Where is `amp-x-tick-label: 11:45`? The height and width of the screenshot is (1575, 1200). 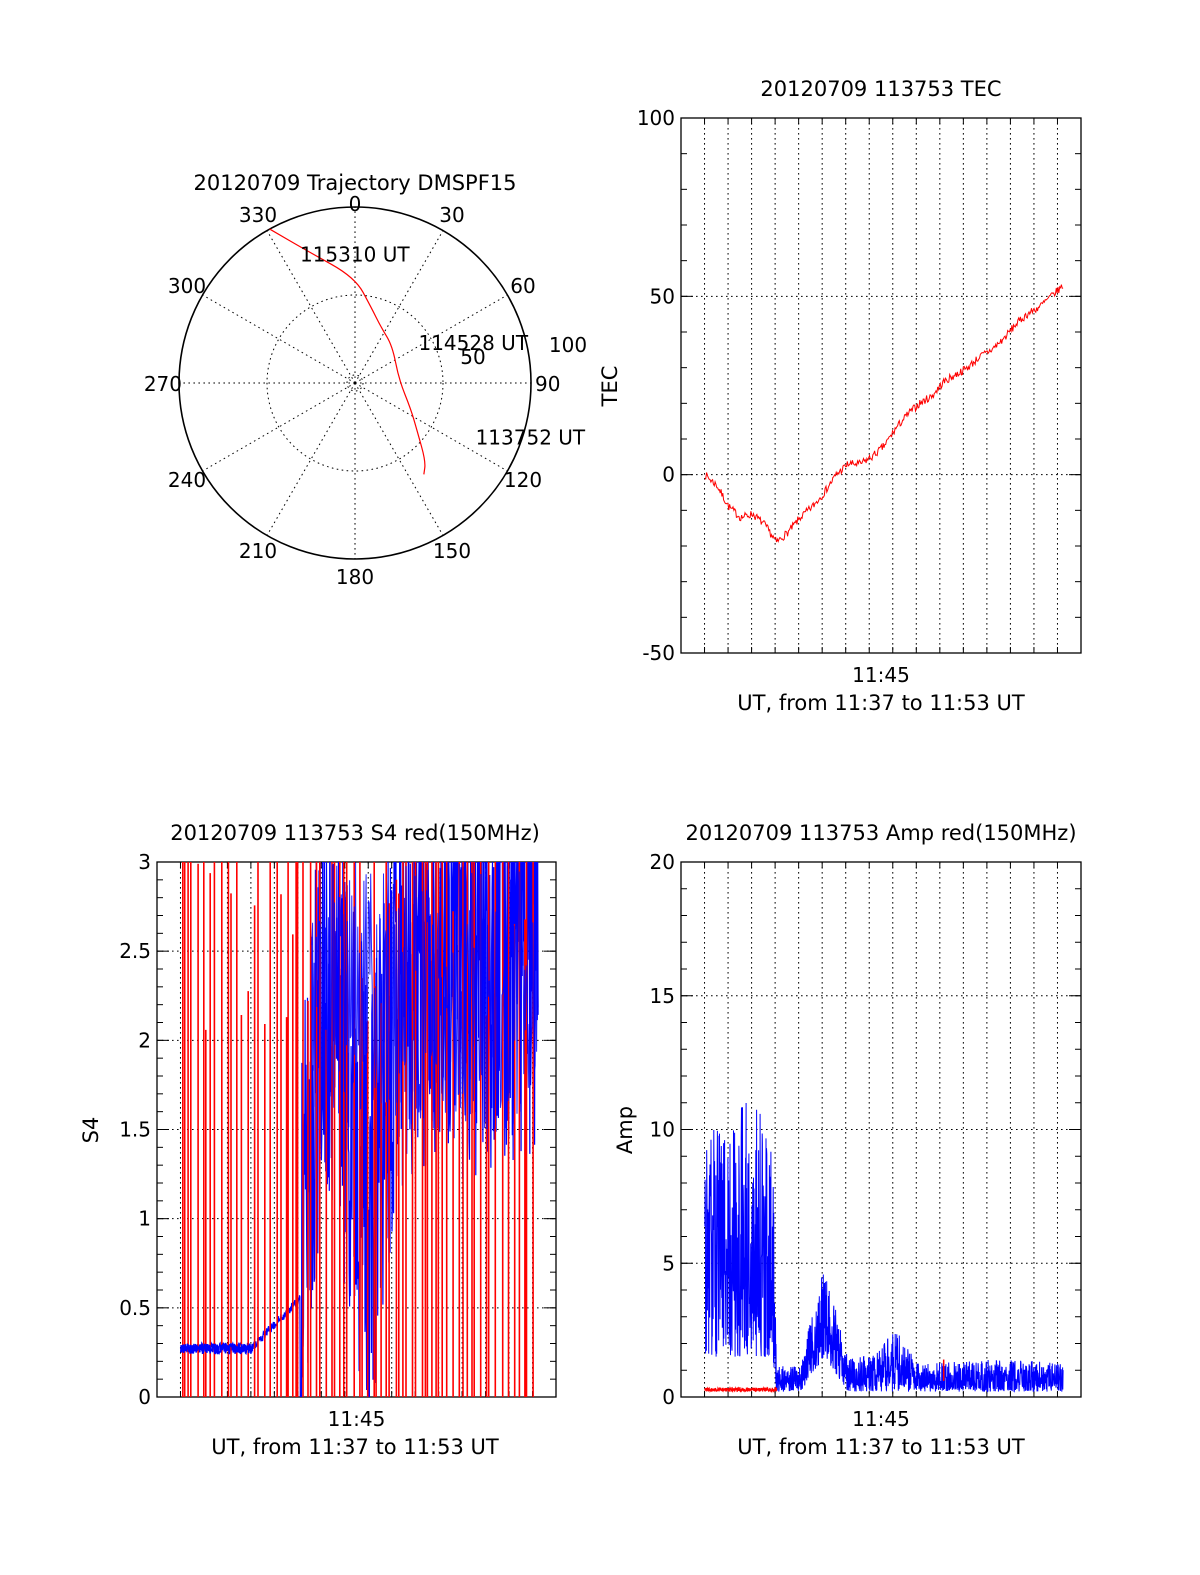 amp-x-tick-label: 11:45 is located at coordinates (881, 1419).